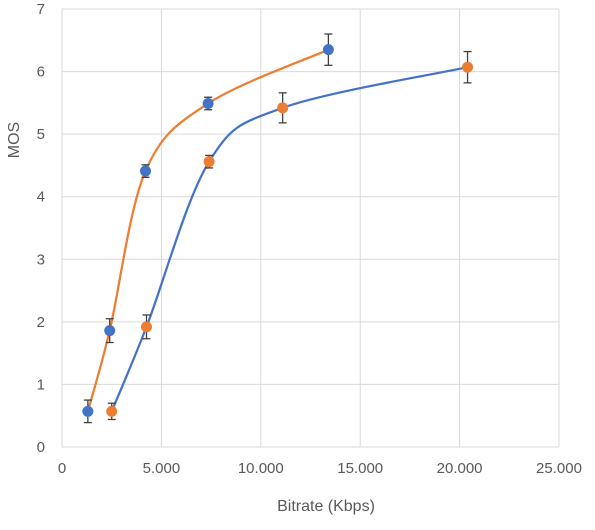 Image resolution: width=595 pixels, height=530 pixels. What do you see at coordinates (320, 468) in the screenshot?
I see `x-tick-labels: 0 5.000 10.000 15.000 20.000 25.000` at bounding box center [320, 468].